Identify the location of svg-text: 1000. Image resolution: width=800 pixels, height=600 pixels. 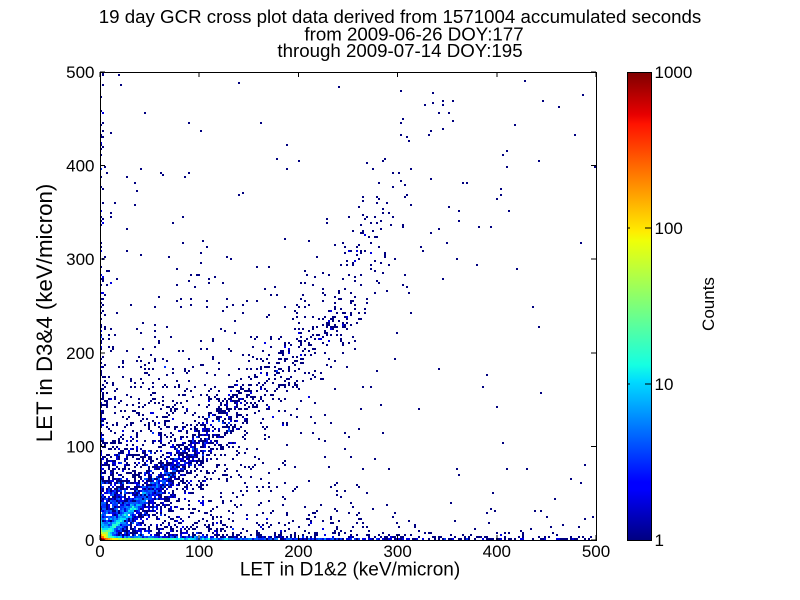
(674, 72).